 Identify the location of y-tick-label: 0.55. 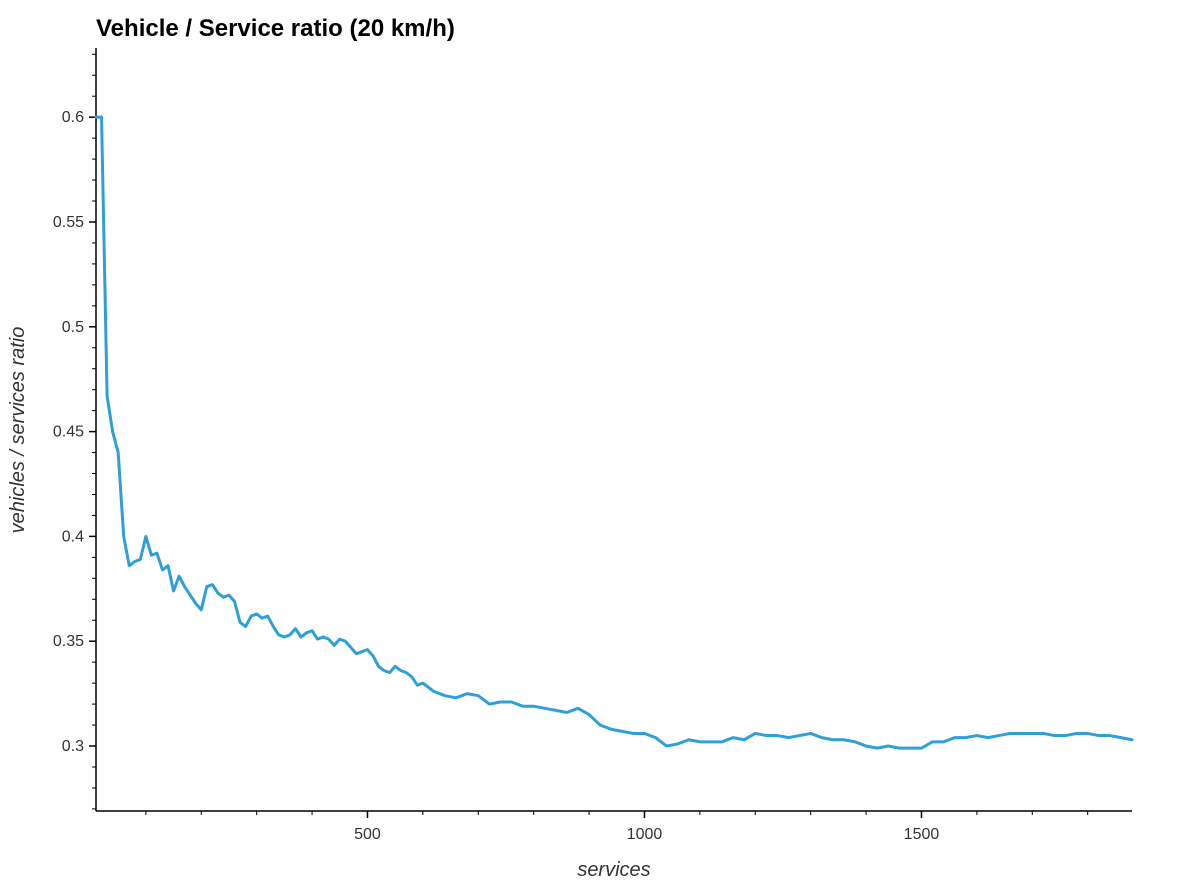
(68, 222).